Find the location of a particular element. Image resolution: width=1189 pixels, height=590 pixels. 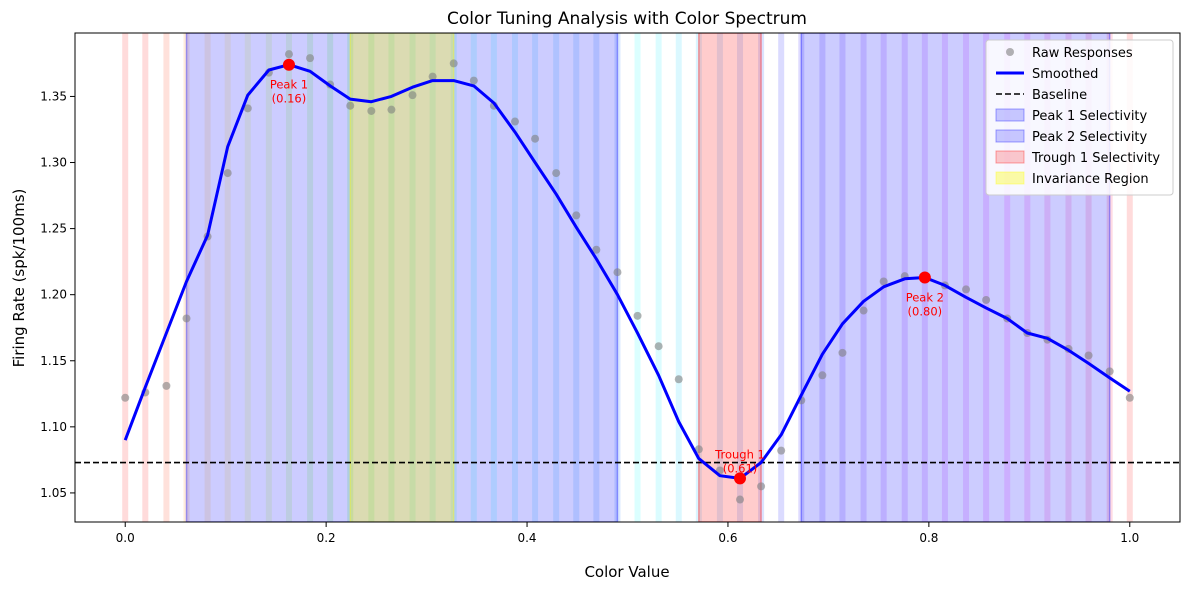

x-tick-label: 0.0 is located at coordinates (125, 538).